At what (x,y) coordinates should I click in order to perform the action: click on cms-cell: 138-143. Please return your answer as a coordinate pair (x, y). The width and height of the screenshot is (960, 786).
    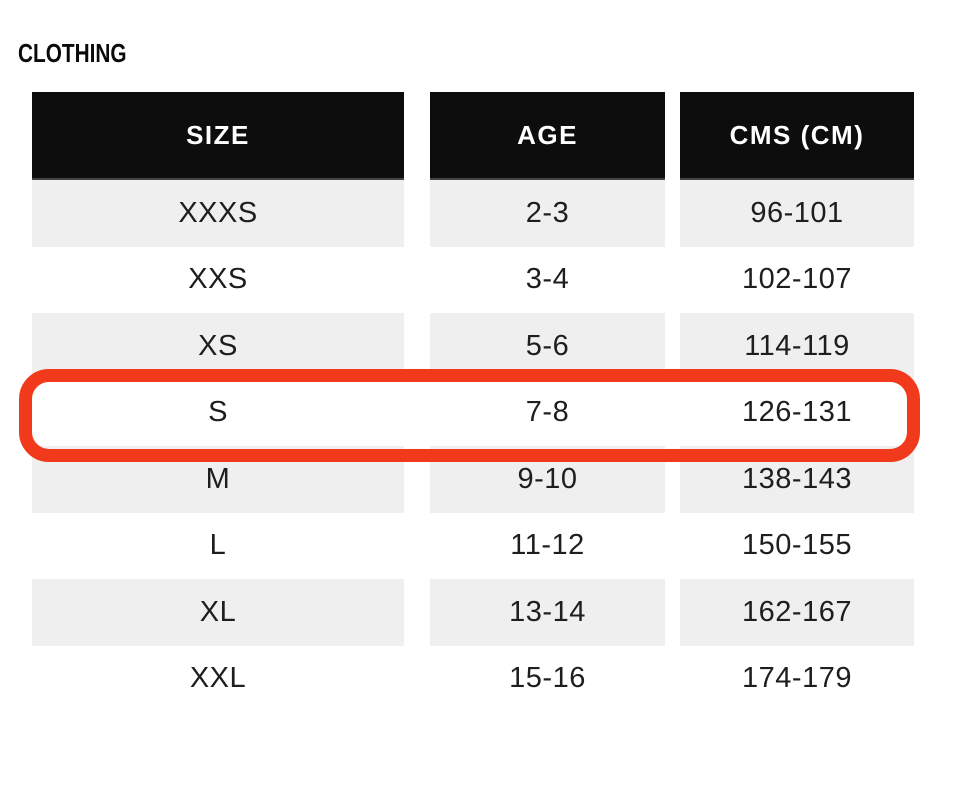
    Looking at the image, I should click on (797, 479).